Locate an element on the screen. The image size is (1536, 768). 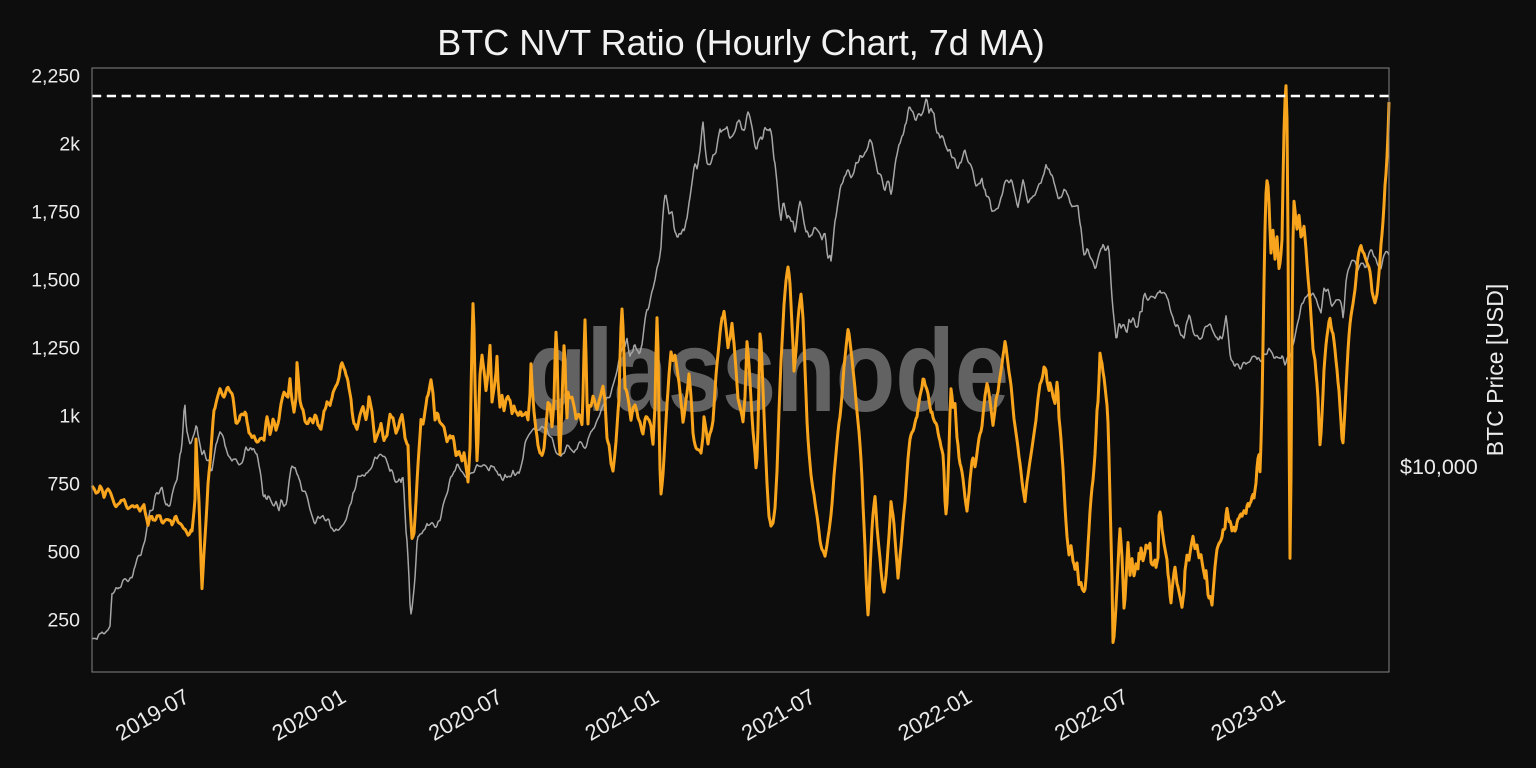
svg-text: 1,750 is located at coordinates (55, 213).